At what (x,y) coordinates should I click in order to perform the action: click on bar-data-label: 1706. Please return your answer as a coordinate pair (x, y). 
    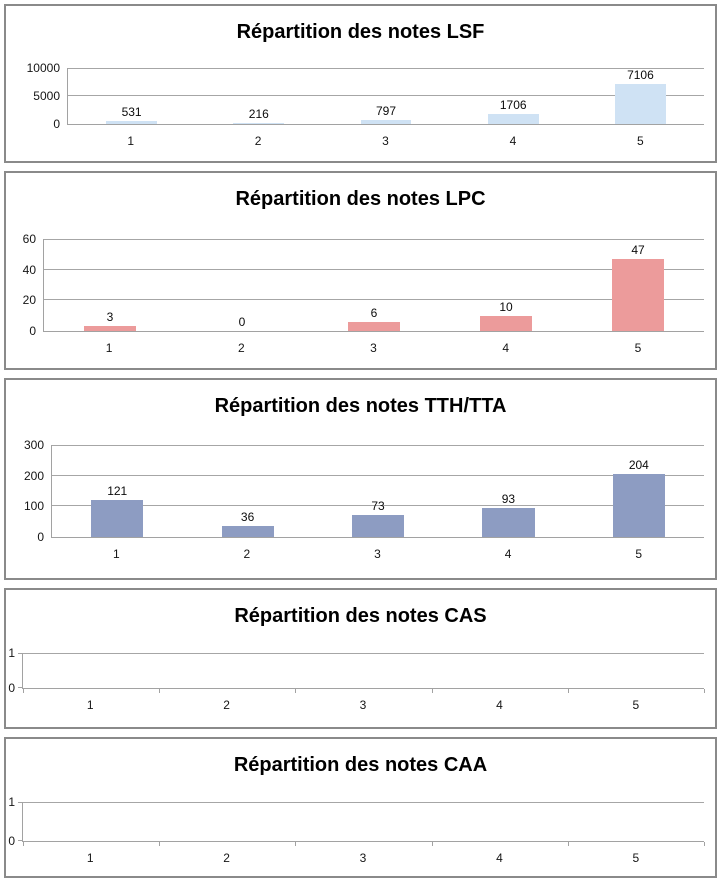
    Looking at the image, I should click on (513, 105).